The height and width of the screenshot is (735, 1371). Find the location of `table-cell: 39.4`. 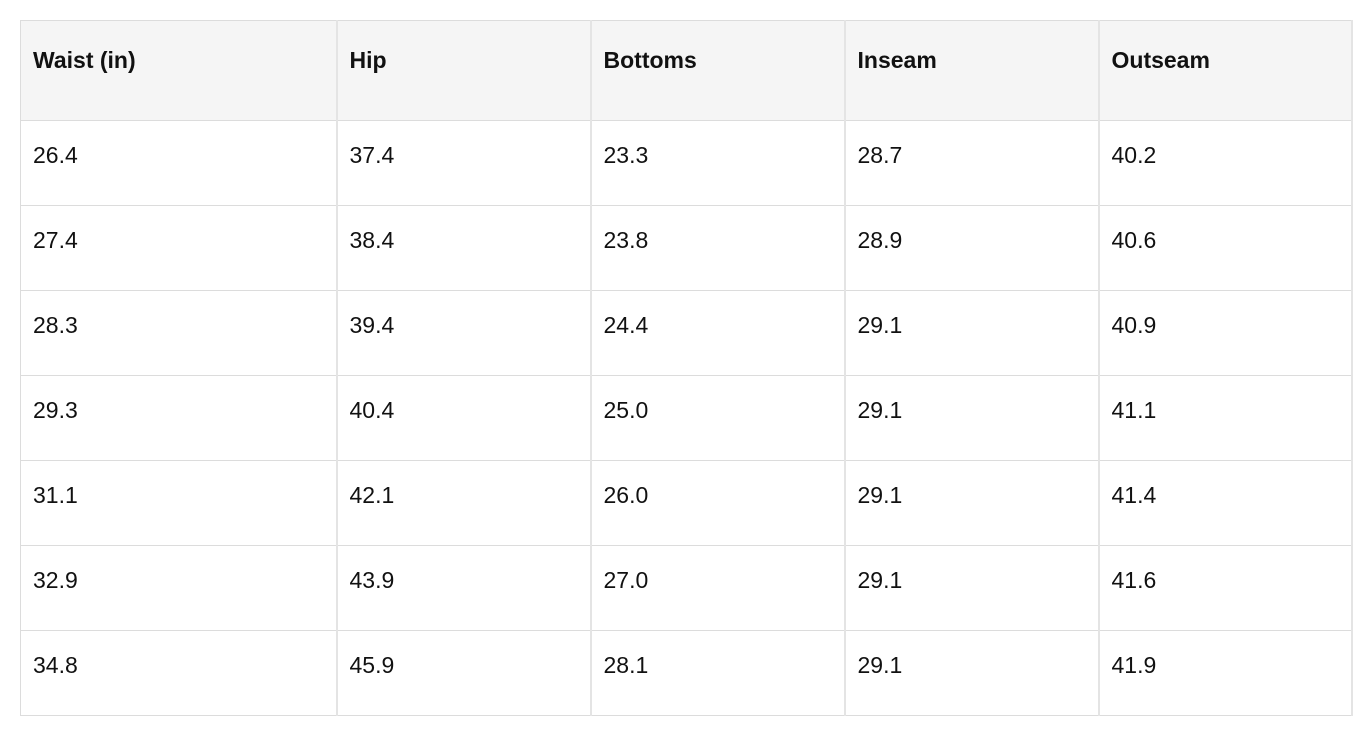

table-cell: 39.4 is located at coordinates (464, 333).